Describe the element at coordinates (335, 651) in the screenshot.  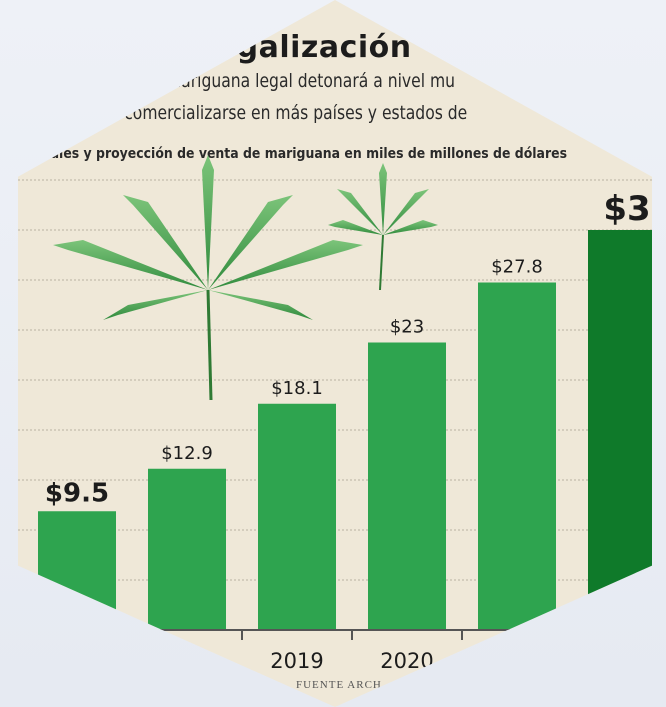
I see `x-axis: 2019 2020` at that location.